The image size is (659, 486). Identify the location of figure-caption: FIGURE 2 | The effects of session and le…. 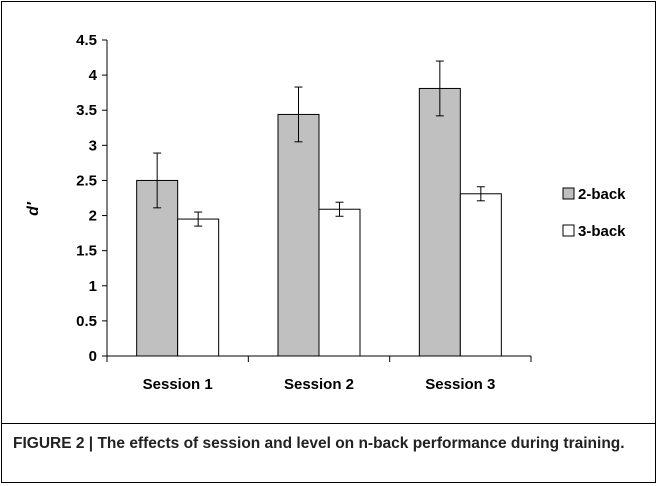
(328, 444).